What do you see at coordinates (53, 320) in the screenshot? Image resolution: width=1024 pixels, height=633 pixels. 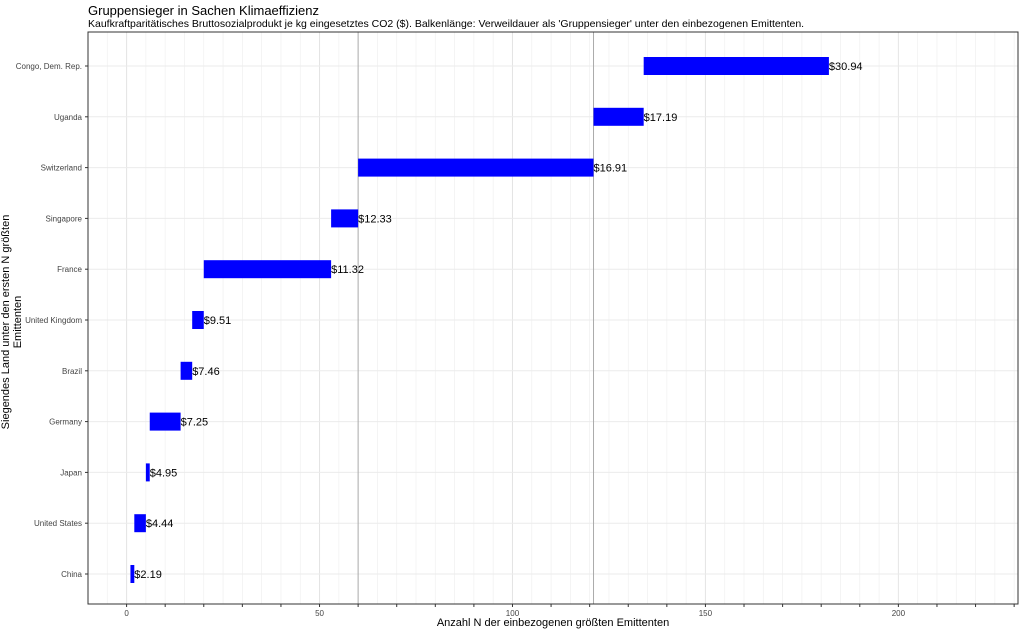 I see `y-tick-label: United Kingdom` at bounding box center [53, 320].